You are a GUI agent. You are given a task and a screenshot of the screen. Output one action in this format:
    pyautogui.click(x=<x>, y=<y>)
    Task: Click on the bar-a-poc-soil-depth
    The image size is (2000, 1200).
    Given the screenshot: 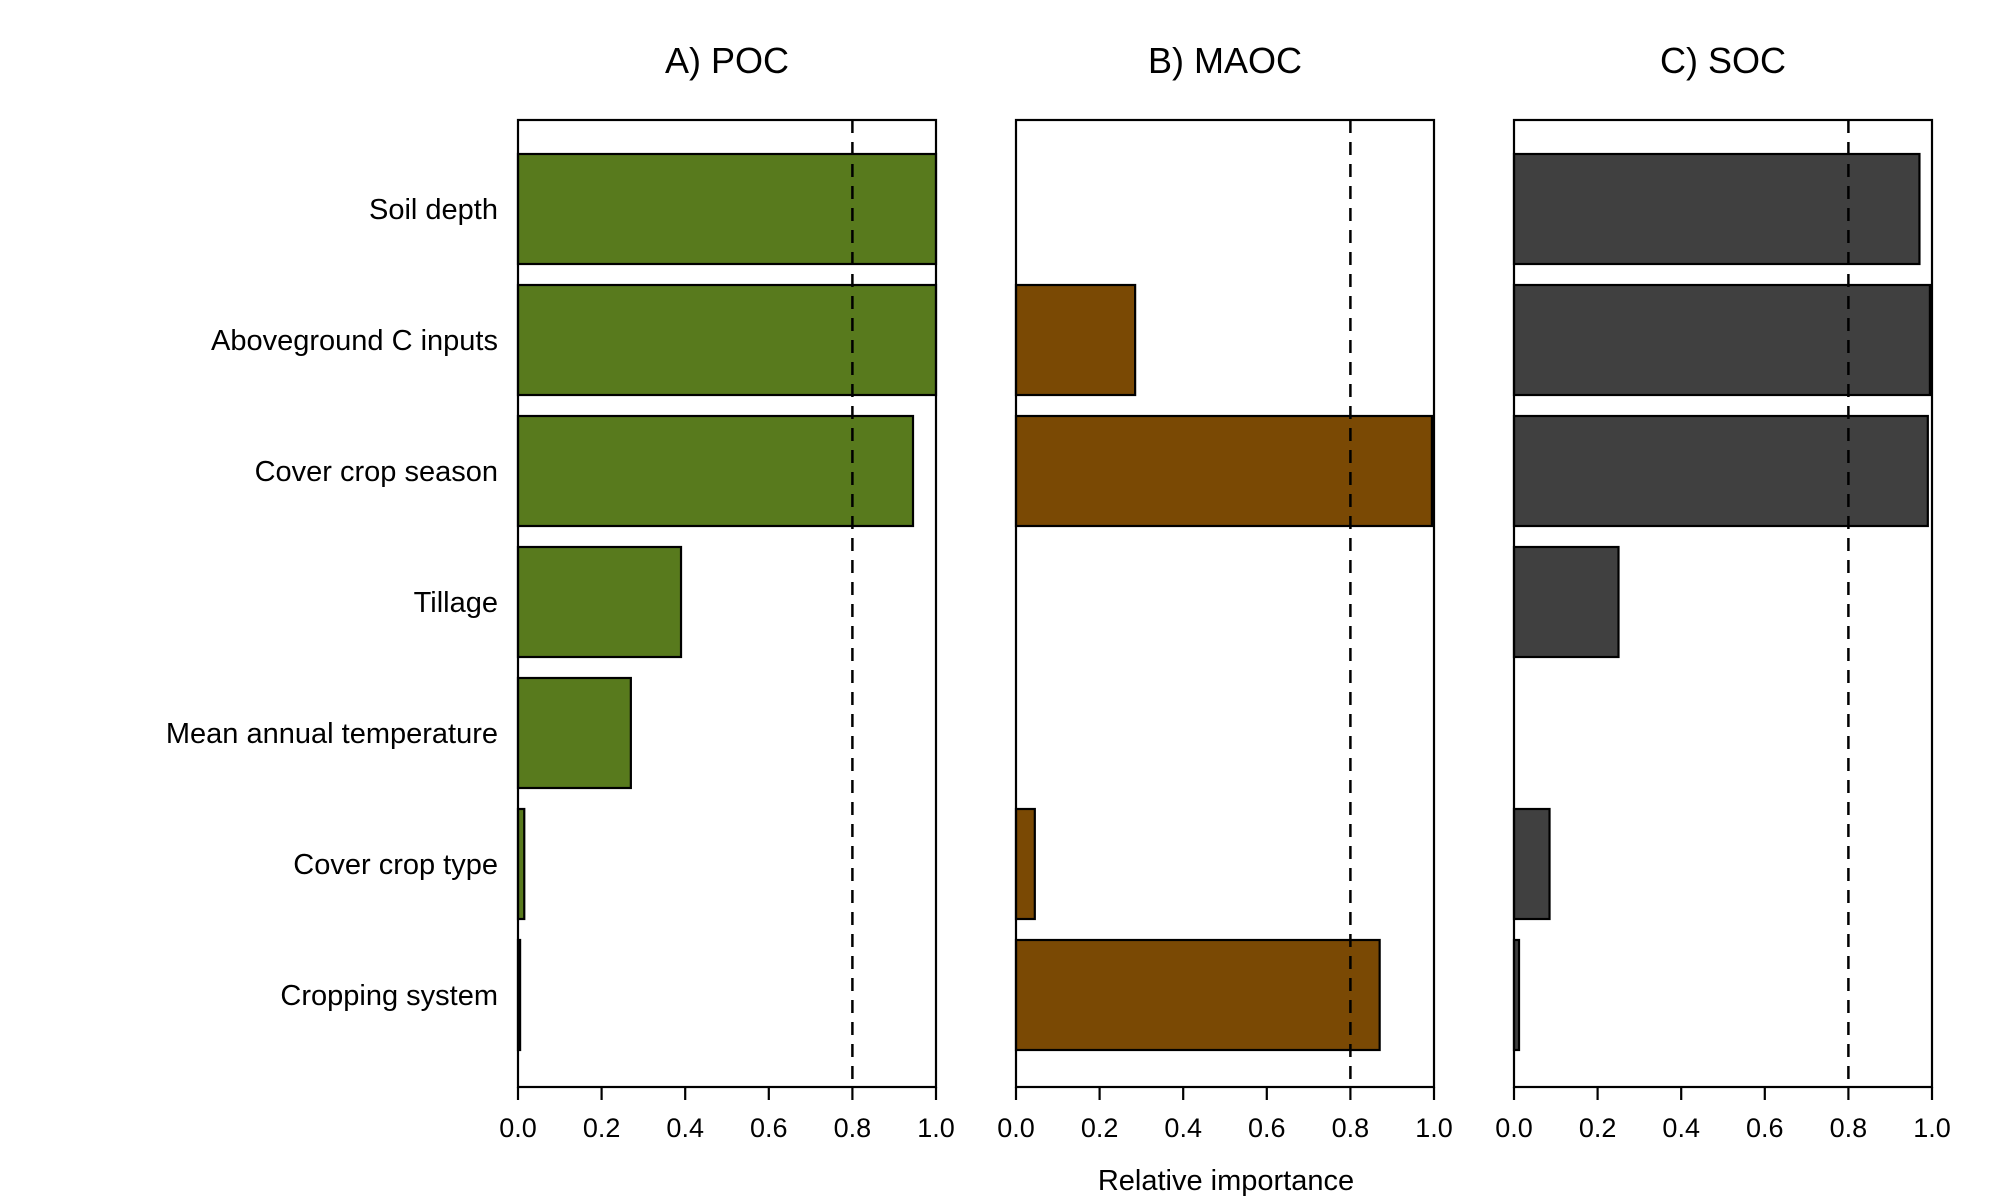 What is the action you would take?
    pyautogui.click(x=727, y=209)
    